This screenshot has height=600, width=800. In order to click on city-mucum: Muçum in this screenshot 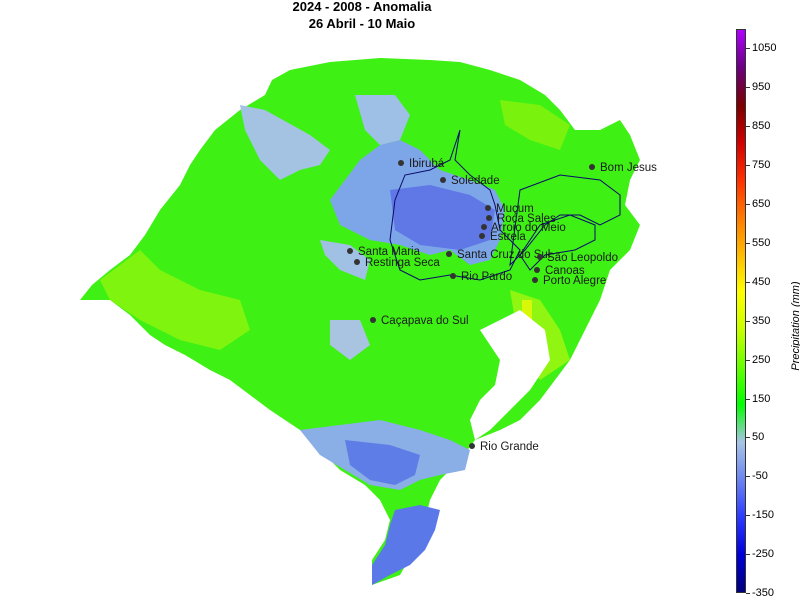, I will do `click(509, 209)`.